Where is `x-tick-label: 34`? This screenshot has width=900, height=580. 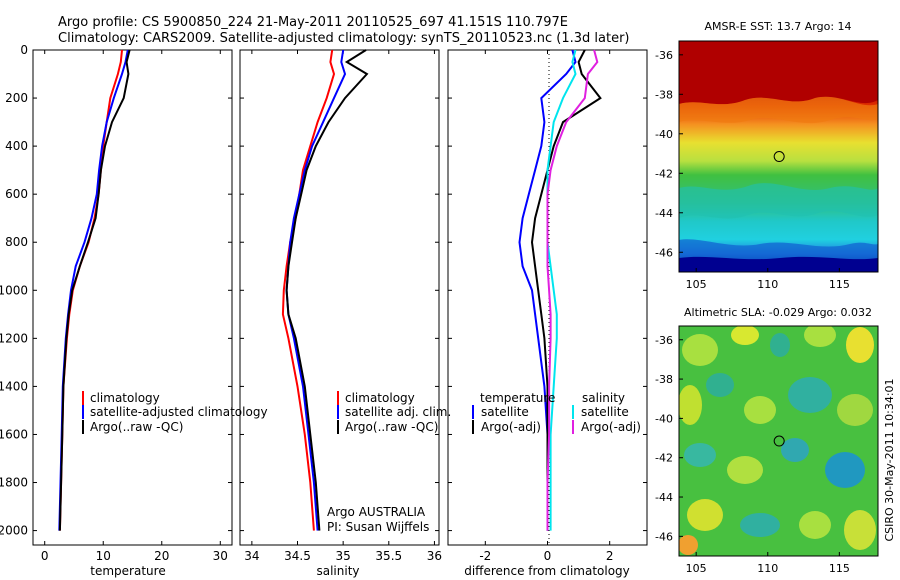 x-tick-label: 34 is located at coordinates (251, 556).